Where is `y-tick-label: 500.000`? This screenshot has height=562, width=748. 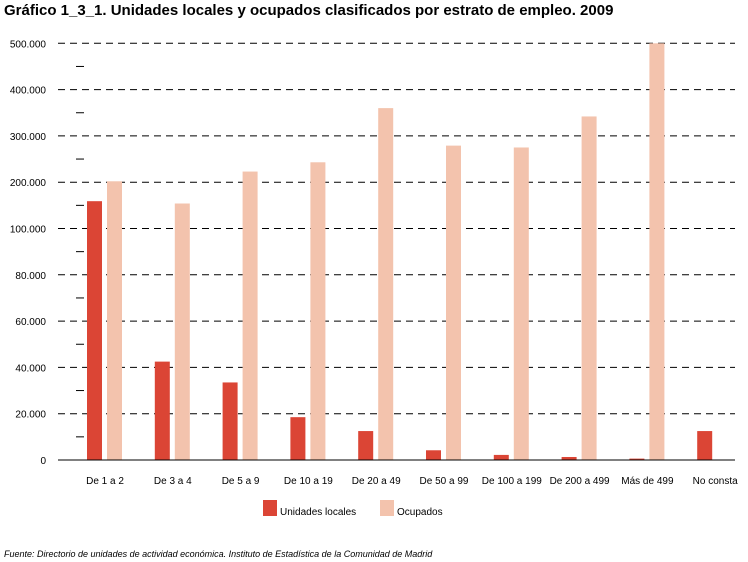
y-tick-label: 500.000 is located at coordinates (28, 44).